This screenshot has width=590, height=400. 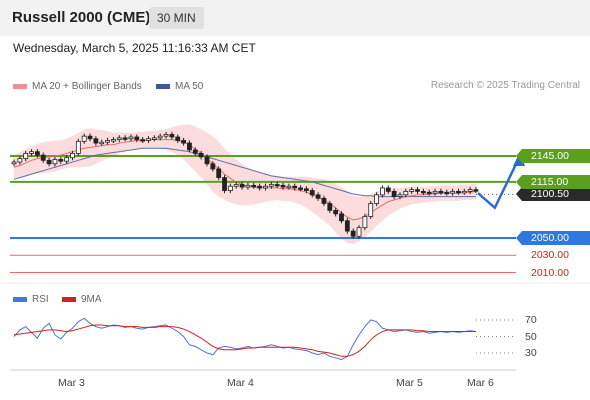 What do you see at coordinates (134, 48) in the screenshot?
I see `timestamp: Wednesday, March 5, 2025 11:16:33 AM CET` at bounding box center [134, 48].